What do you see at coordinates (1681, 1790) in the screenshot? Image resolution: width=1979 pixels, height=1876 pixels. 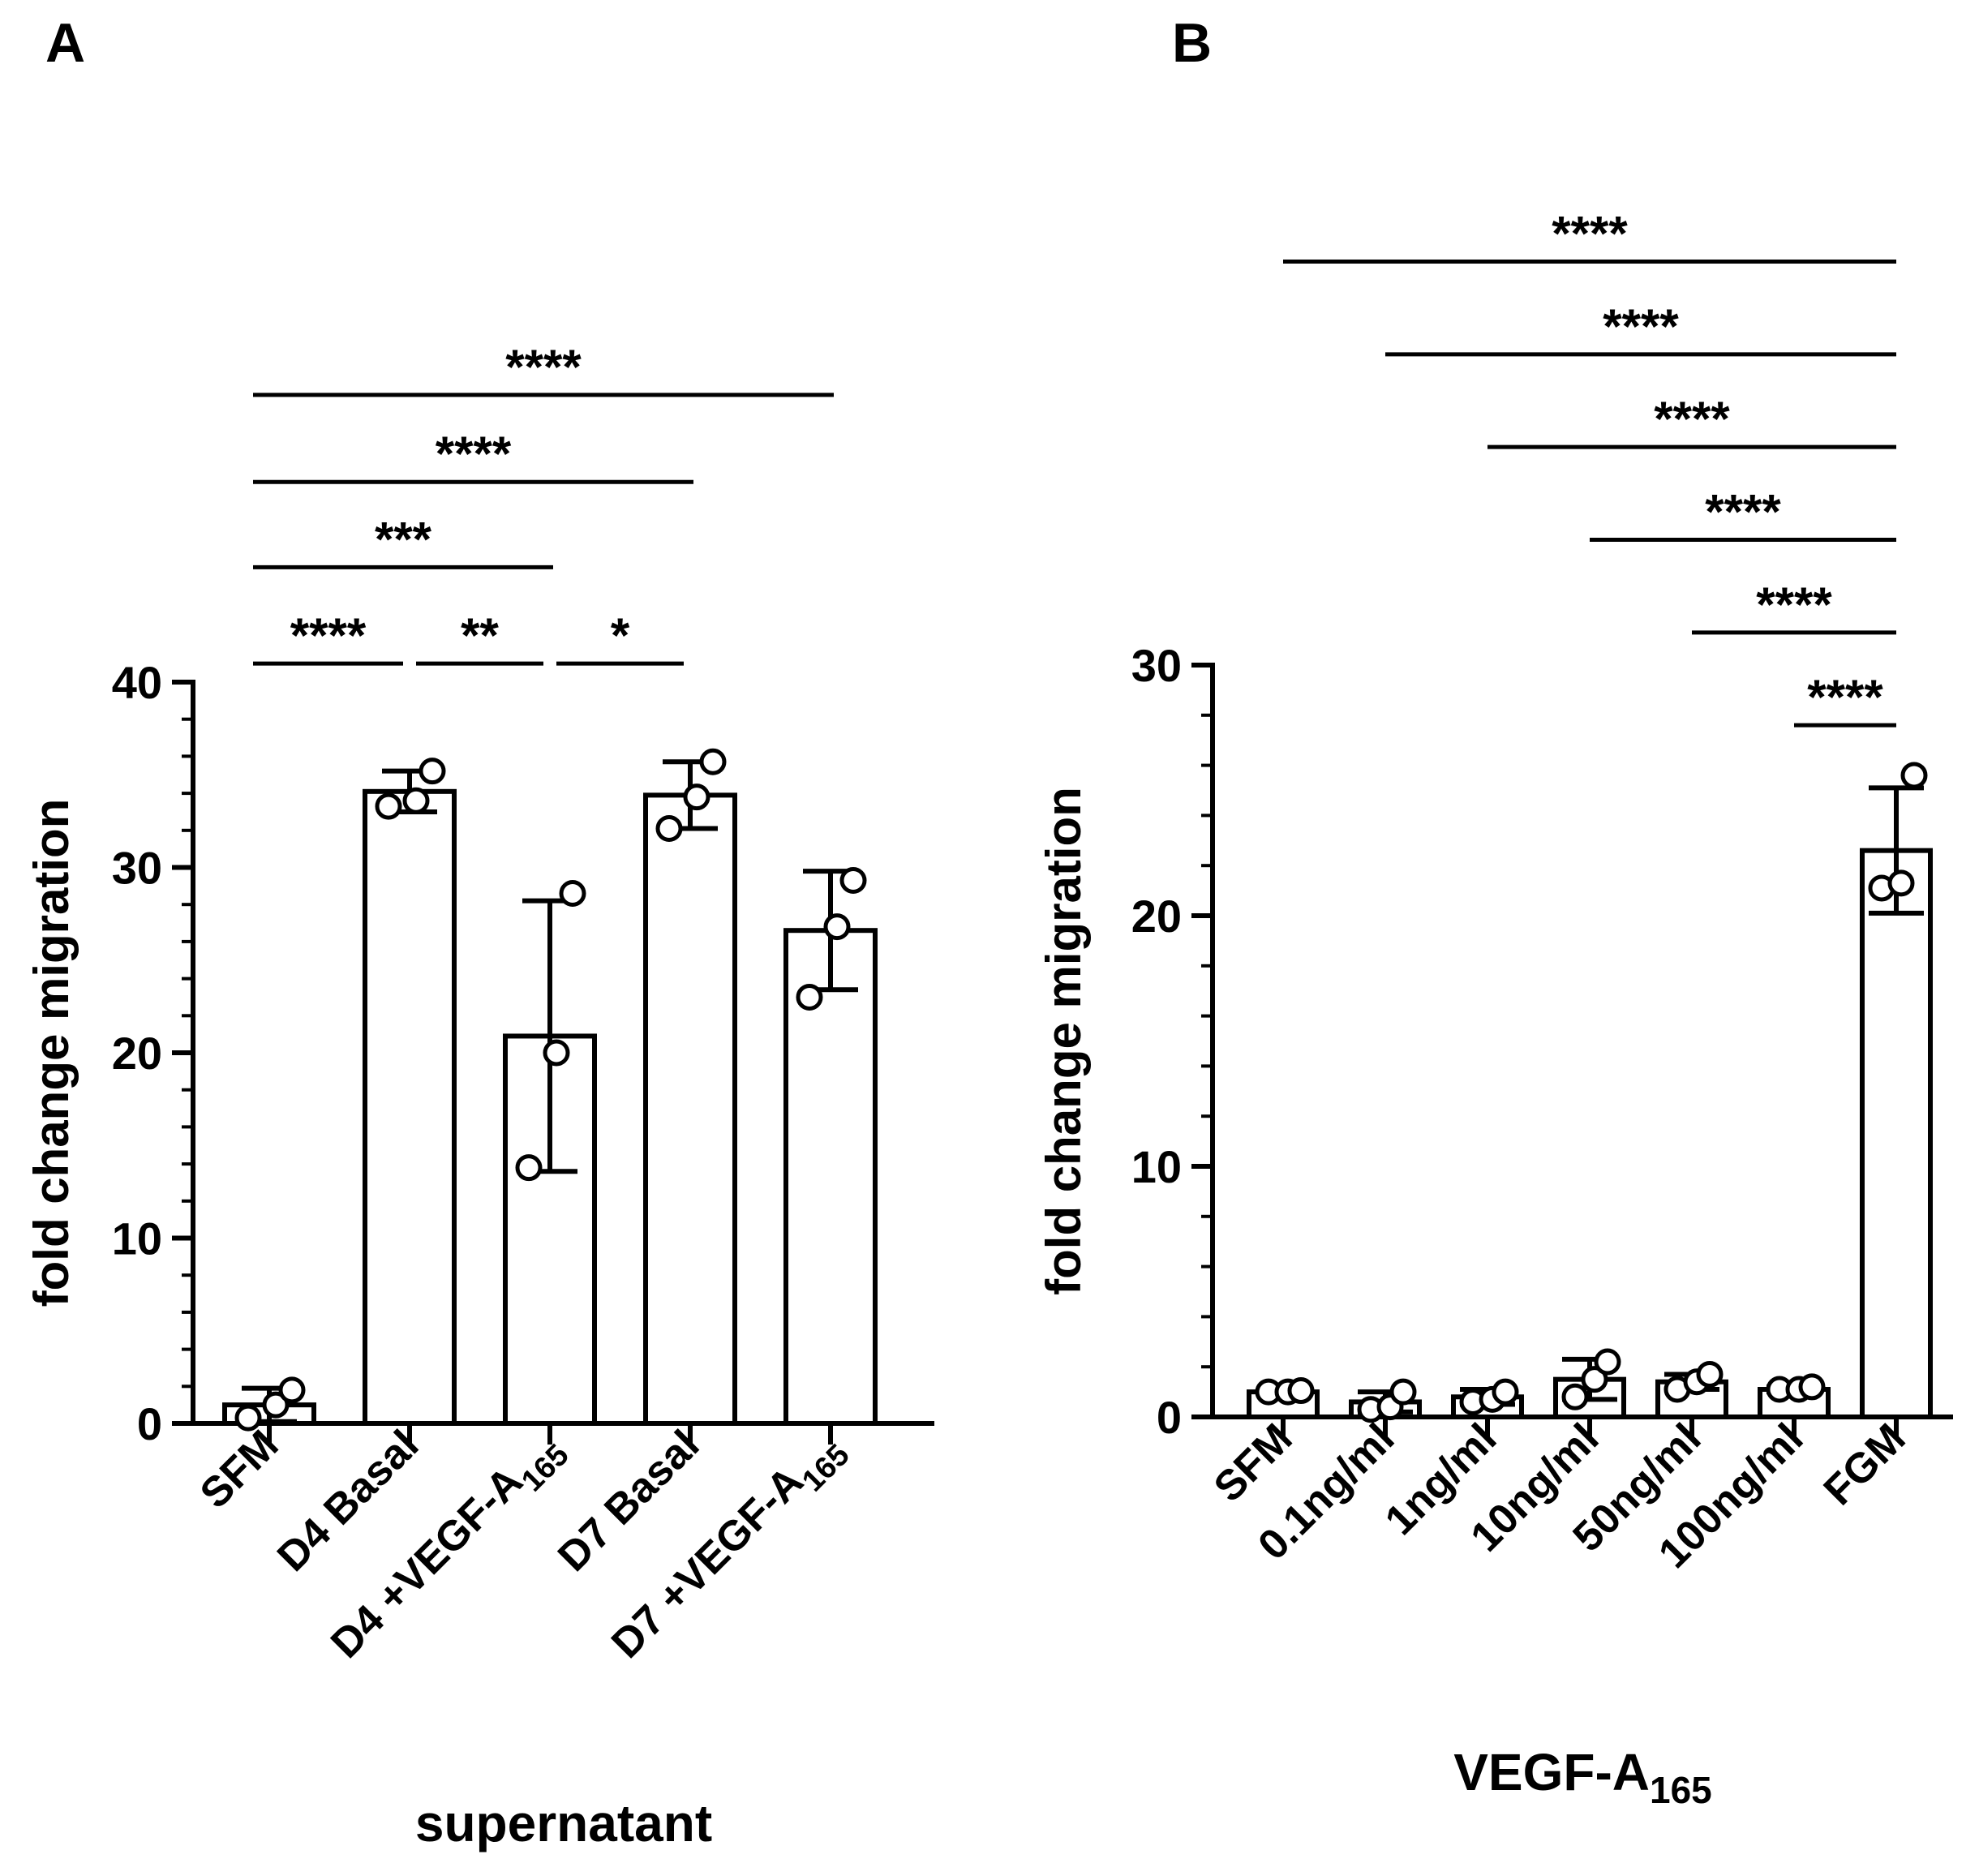 I see `chart-b-x-axis-label-sub: 165` at bounding box center [1681, 1790].